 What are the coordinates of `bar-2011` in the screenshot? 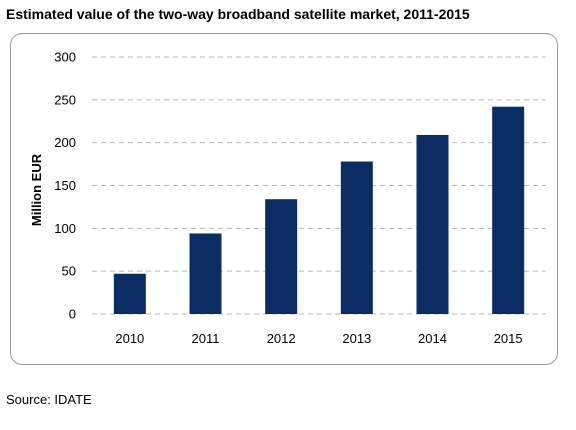 It's located at (205, 273).